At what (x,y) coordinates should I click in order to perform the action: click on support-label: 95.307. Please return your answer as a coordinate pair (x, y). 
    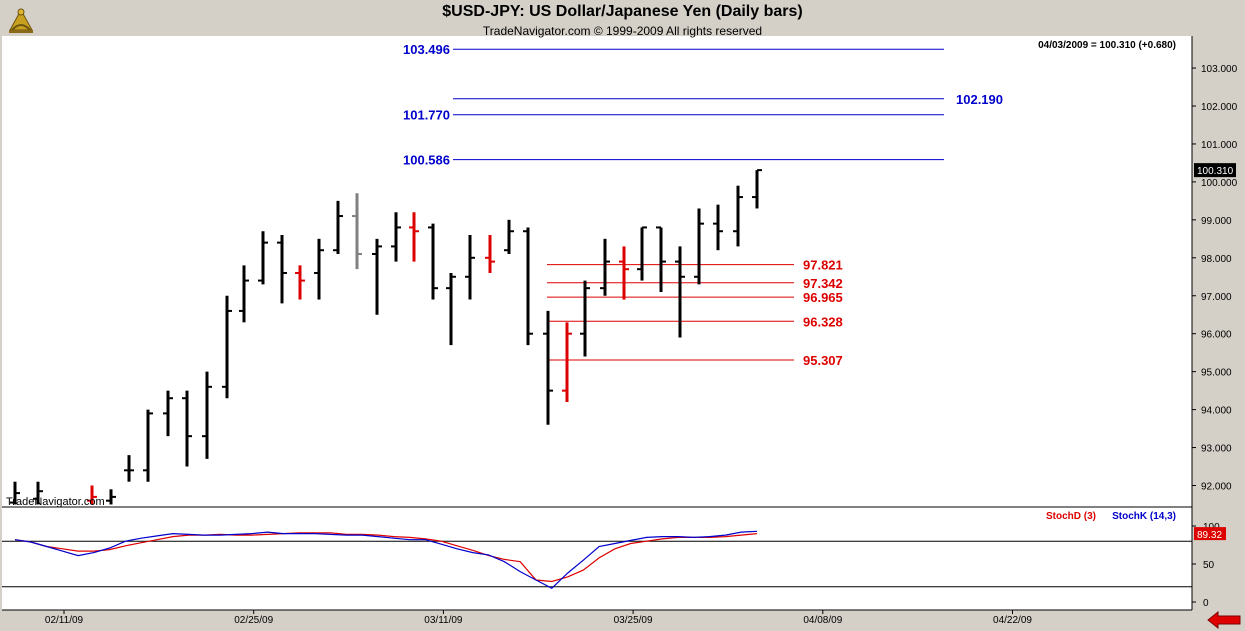
    Looking at the image, I should click on (823, 360).